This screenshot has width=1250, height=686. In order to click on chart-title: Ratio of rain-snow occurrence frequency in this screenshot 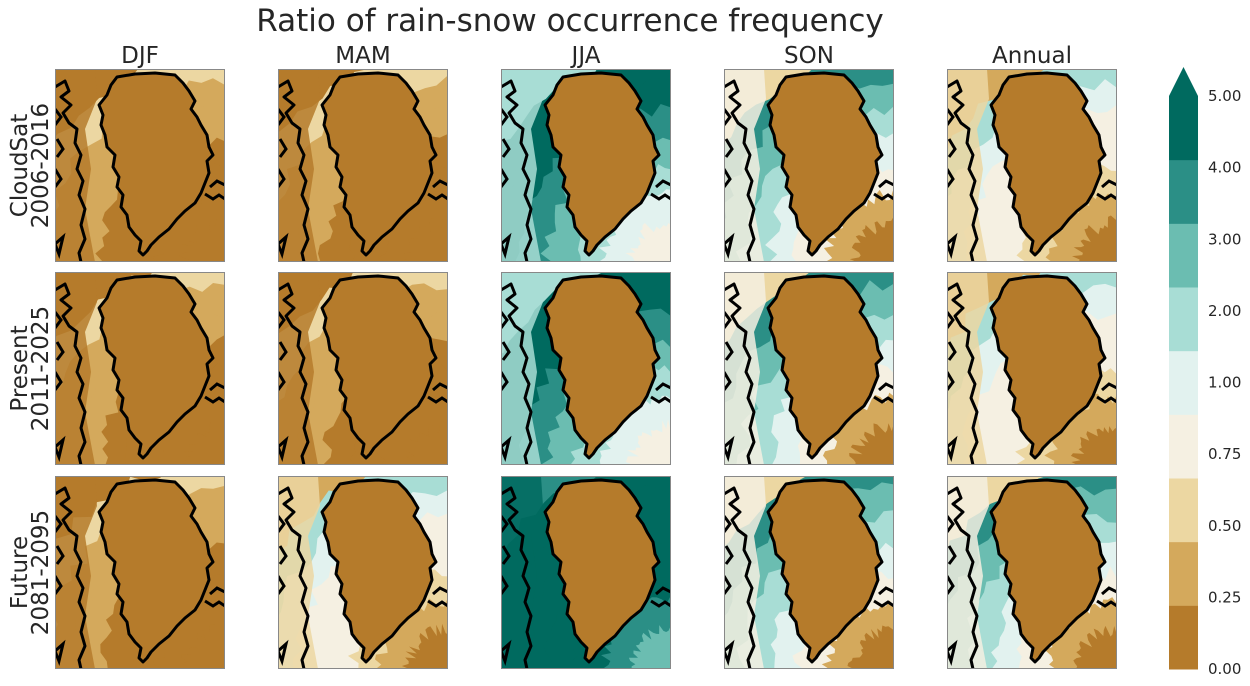, I will do `click(569, 21)`.